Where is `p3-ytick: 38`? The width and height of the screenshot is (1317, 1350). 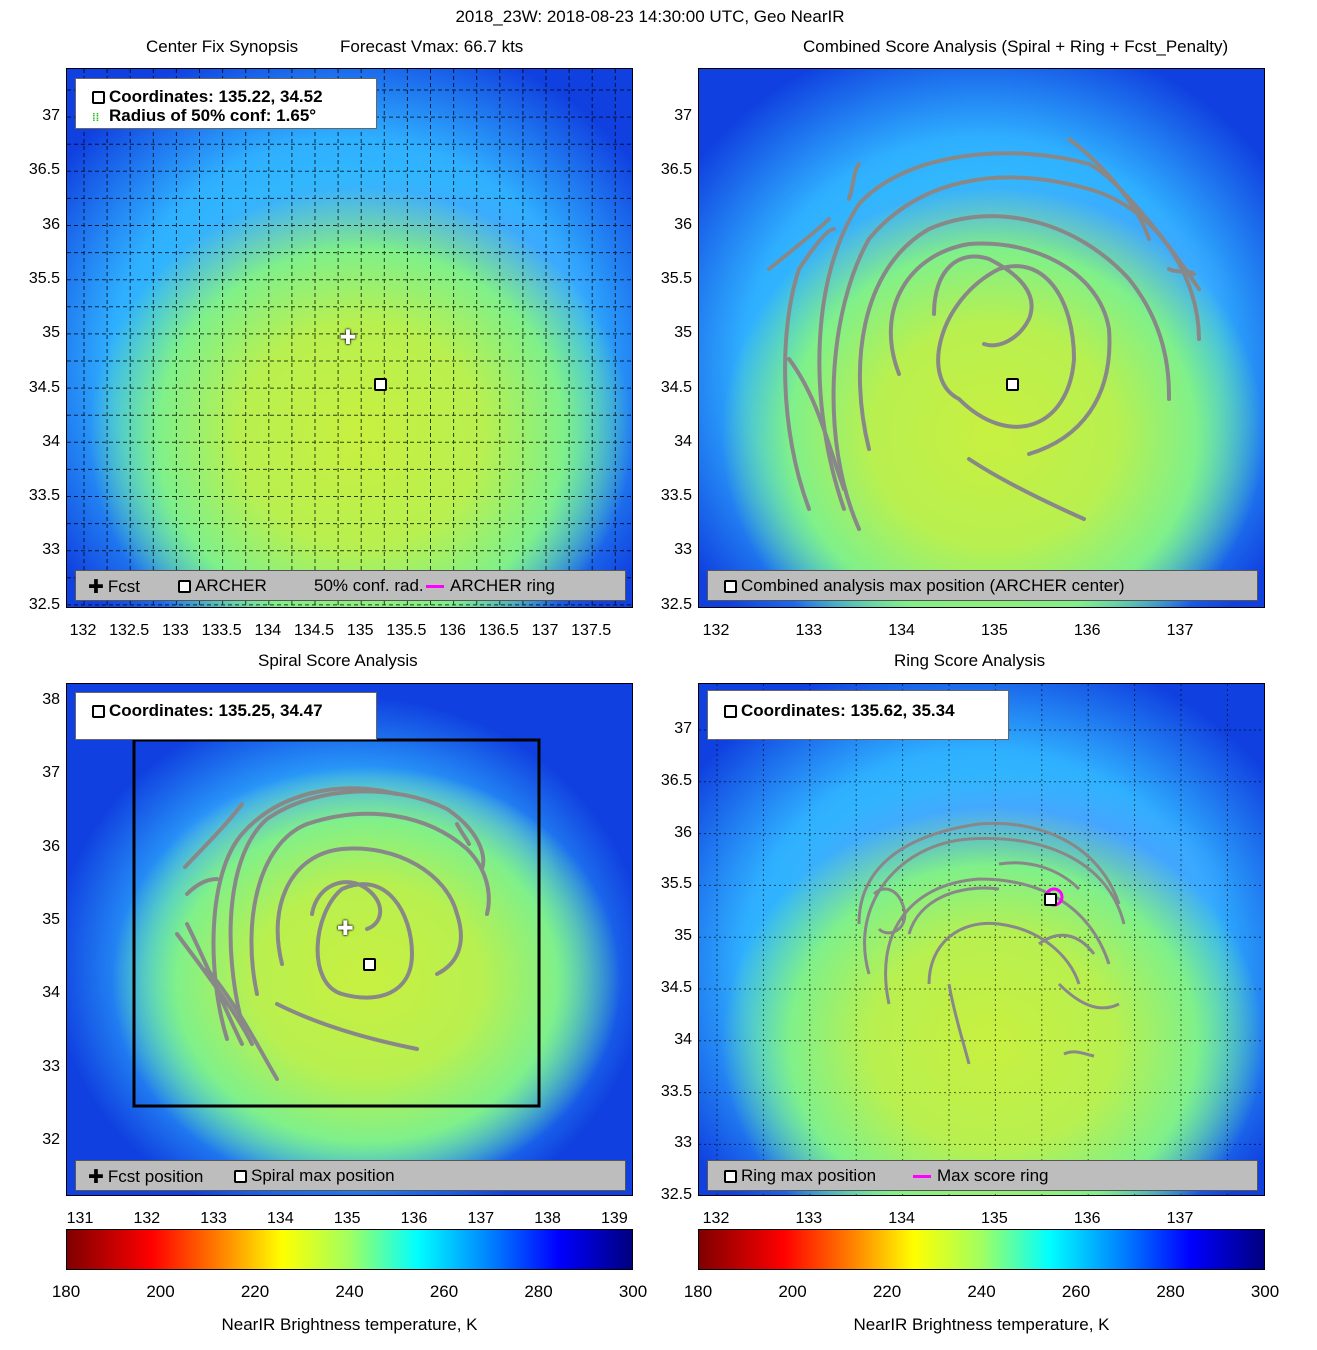
p3-ytick: 38 is located at coordinates (51, 699).